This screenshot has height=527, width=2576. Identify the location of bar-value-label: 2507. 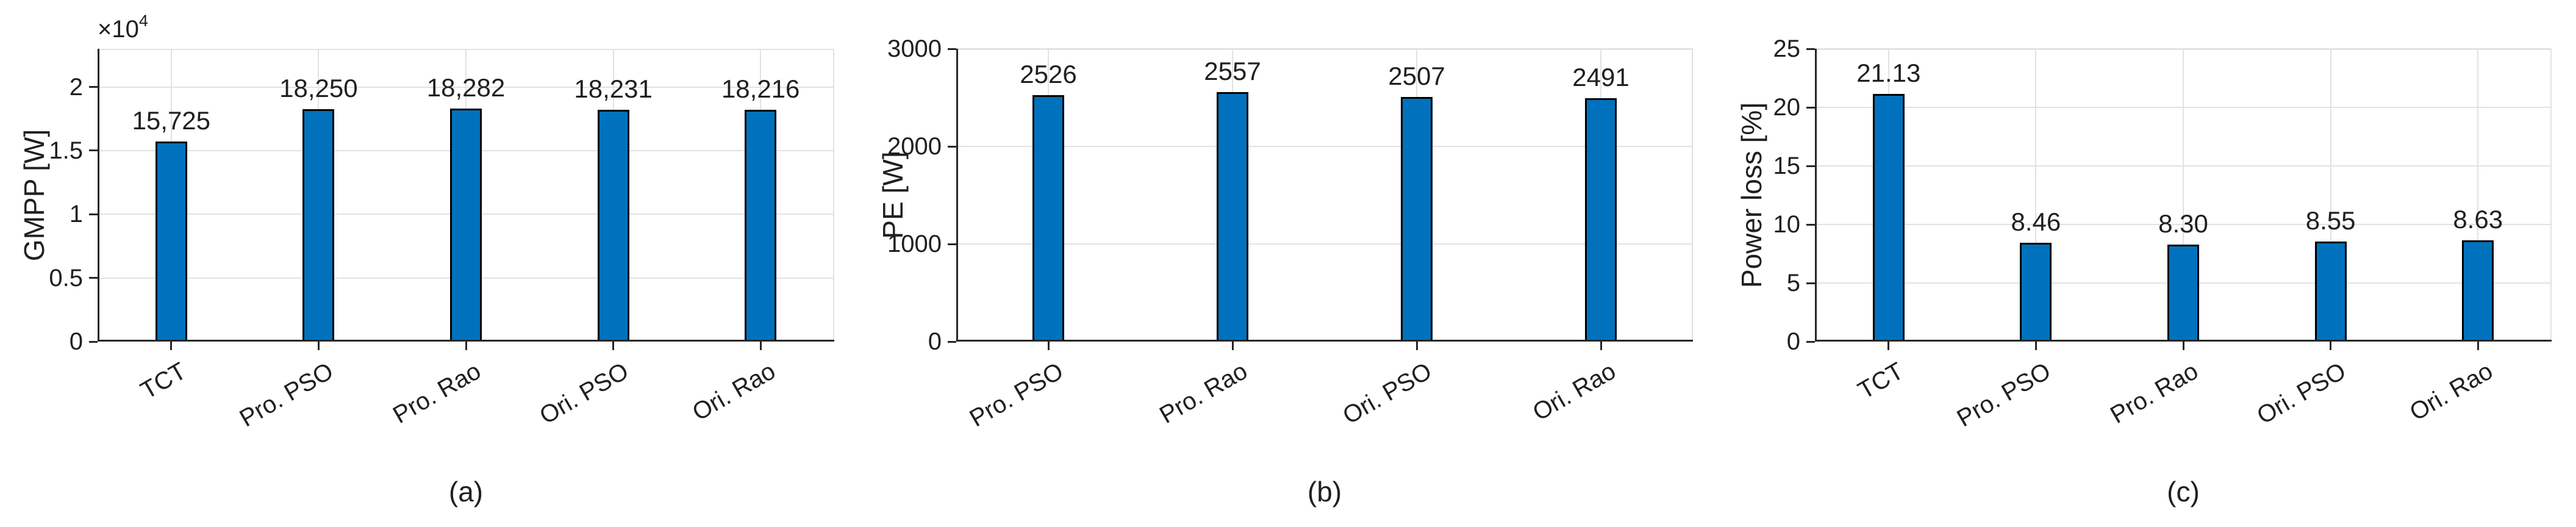
(1416, 75).